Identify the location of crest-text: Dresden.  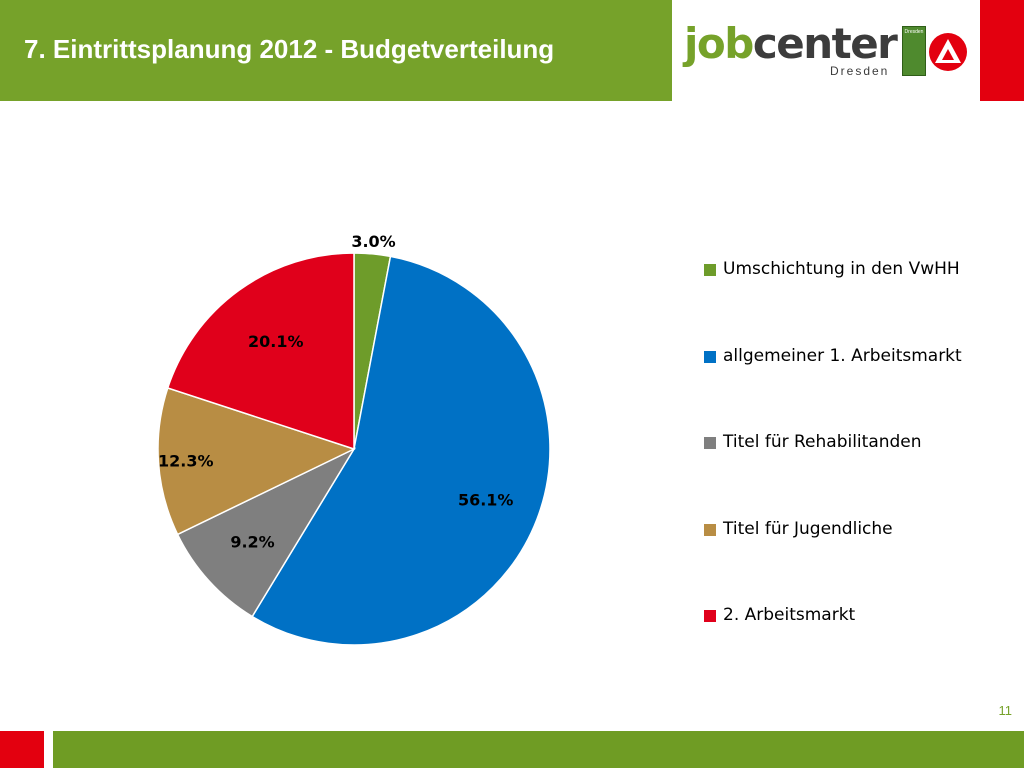
(914, 32).